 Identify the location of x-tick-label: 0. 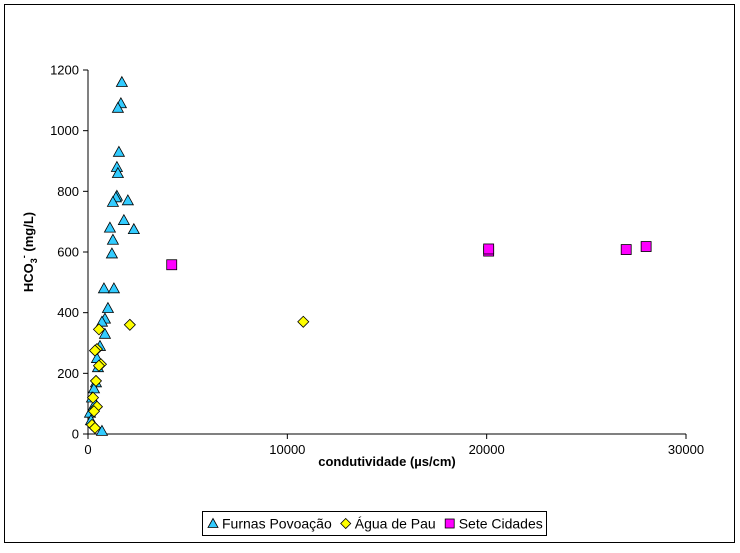
(87, 449).